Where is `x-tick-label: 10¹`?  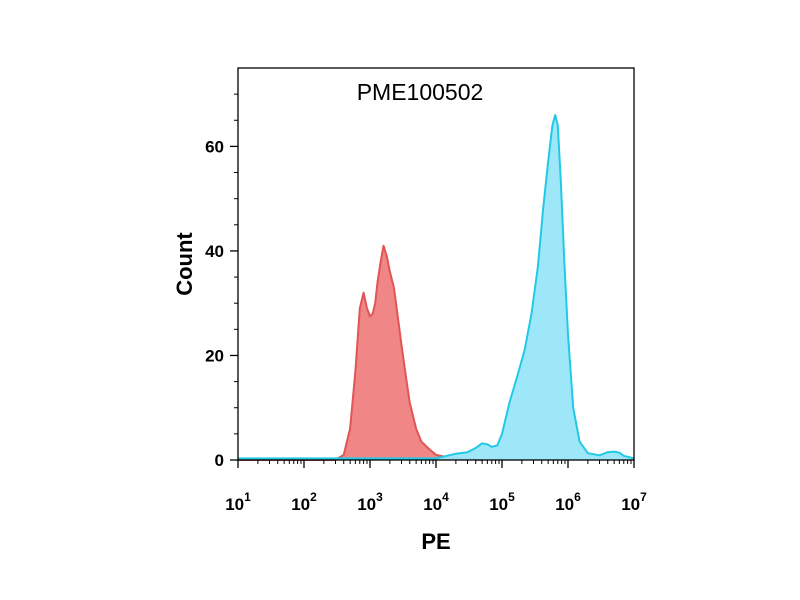 x-tick-label: 10¹ is located at coordinates (238, 502).